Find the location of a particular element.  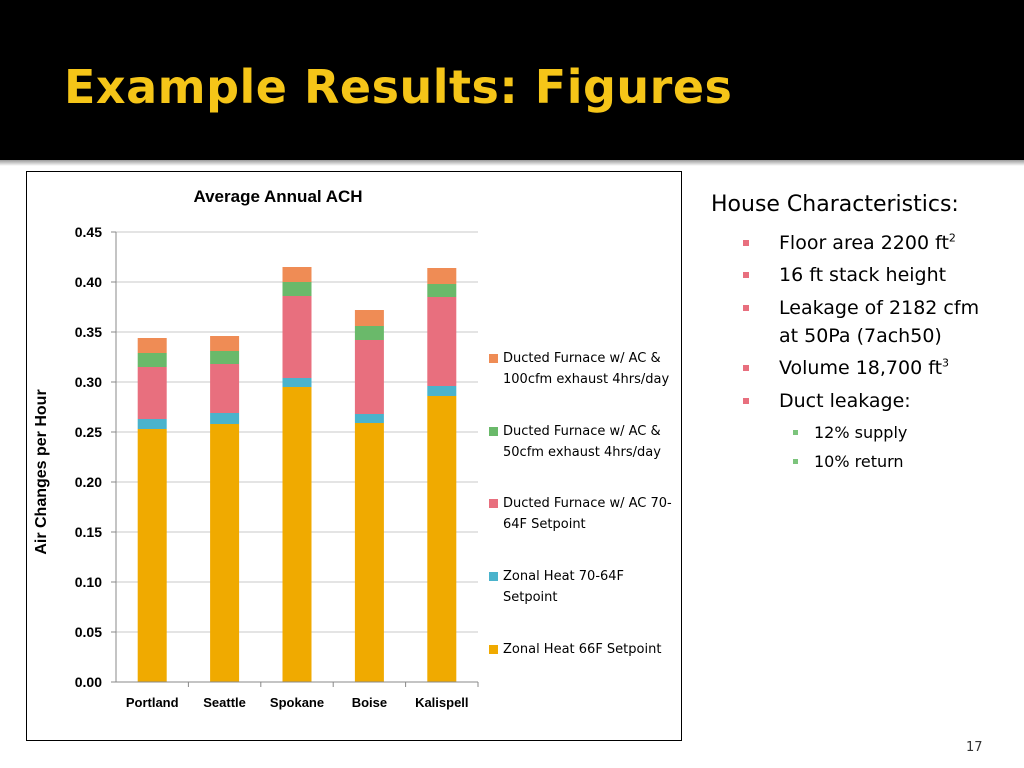

y-tick-label: 0.10 is located at coordinates (88, 582).